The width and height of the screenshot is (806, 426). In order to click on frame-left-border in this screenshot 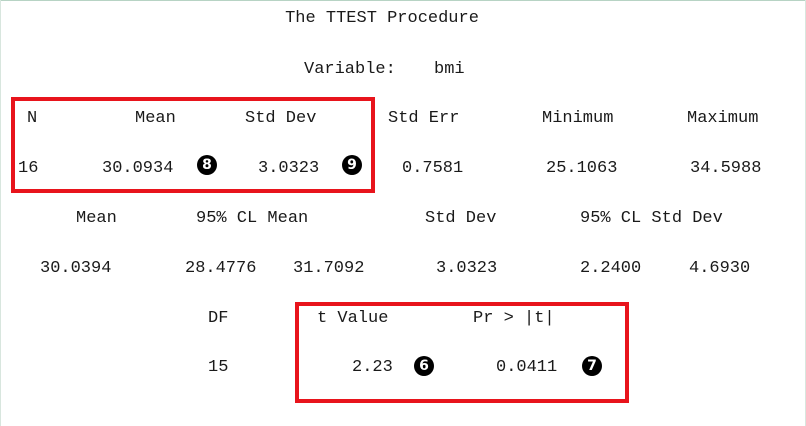, I will do `click(0, 213)`.